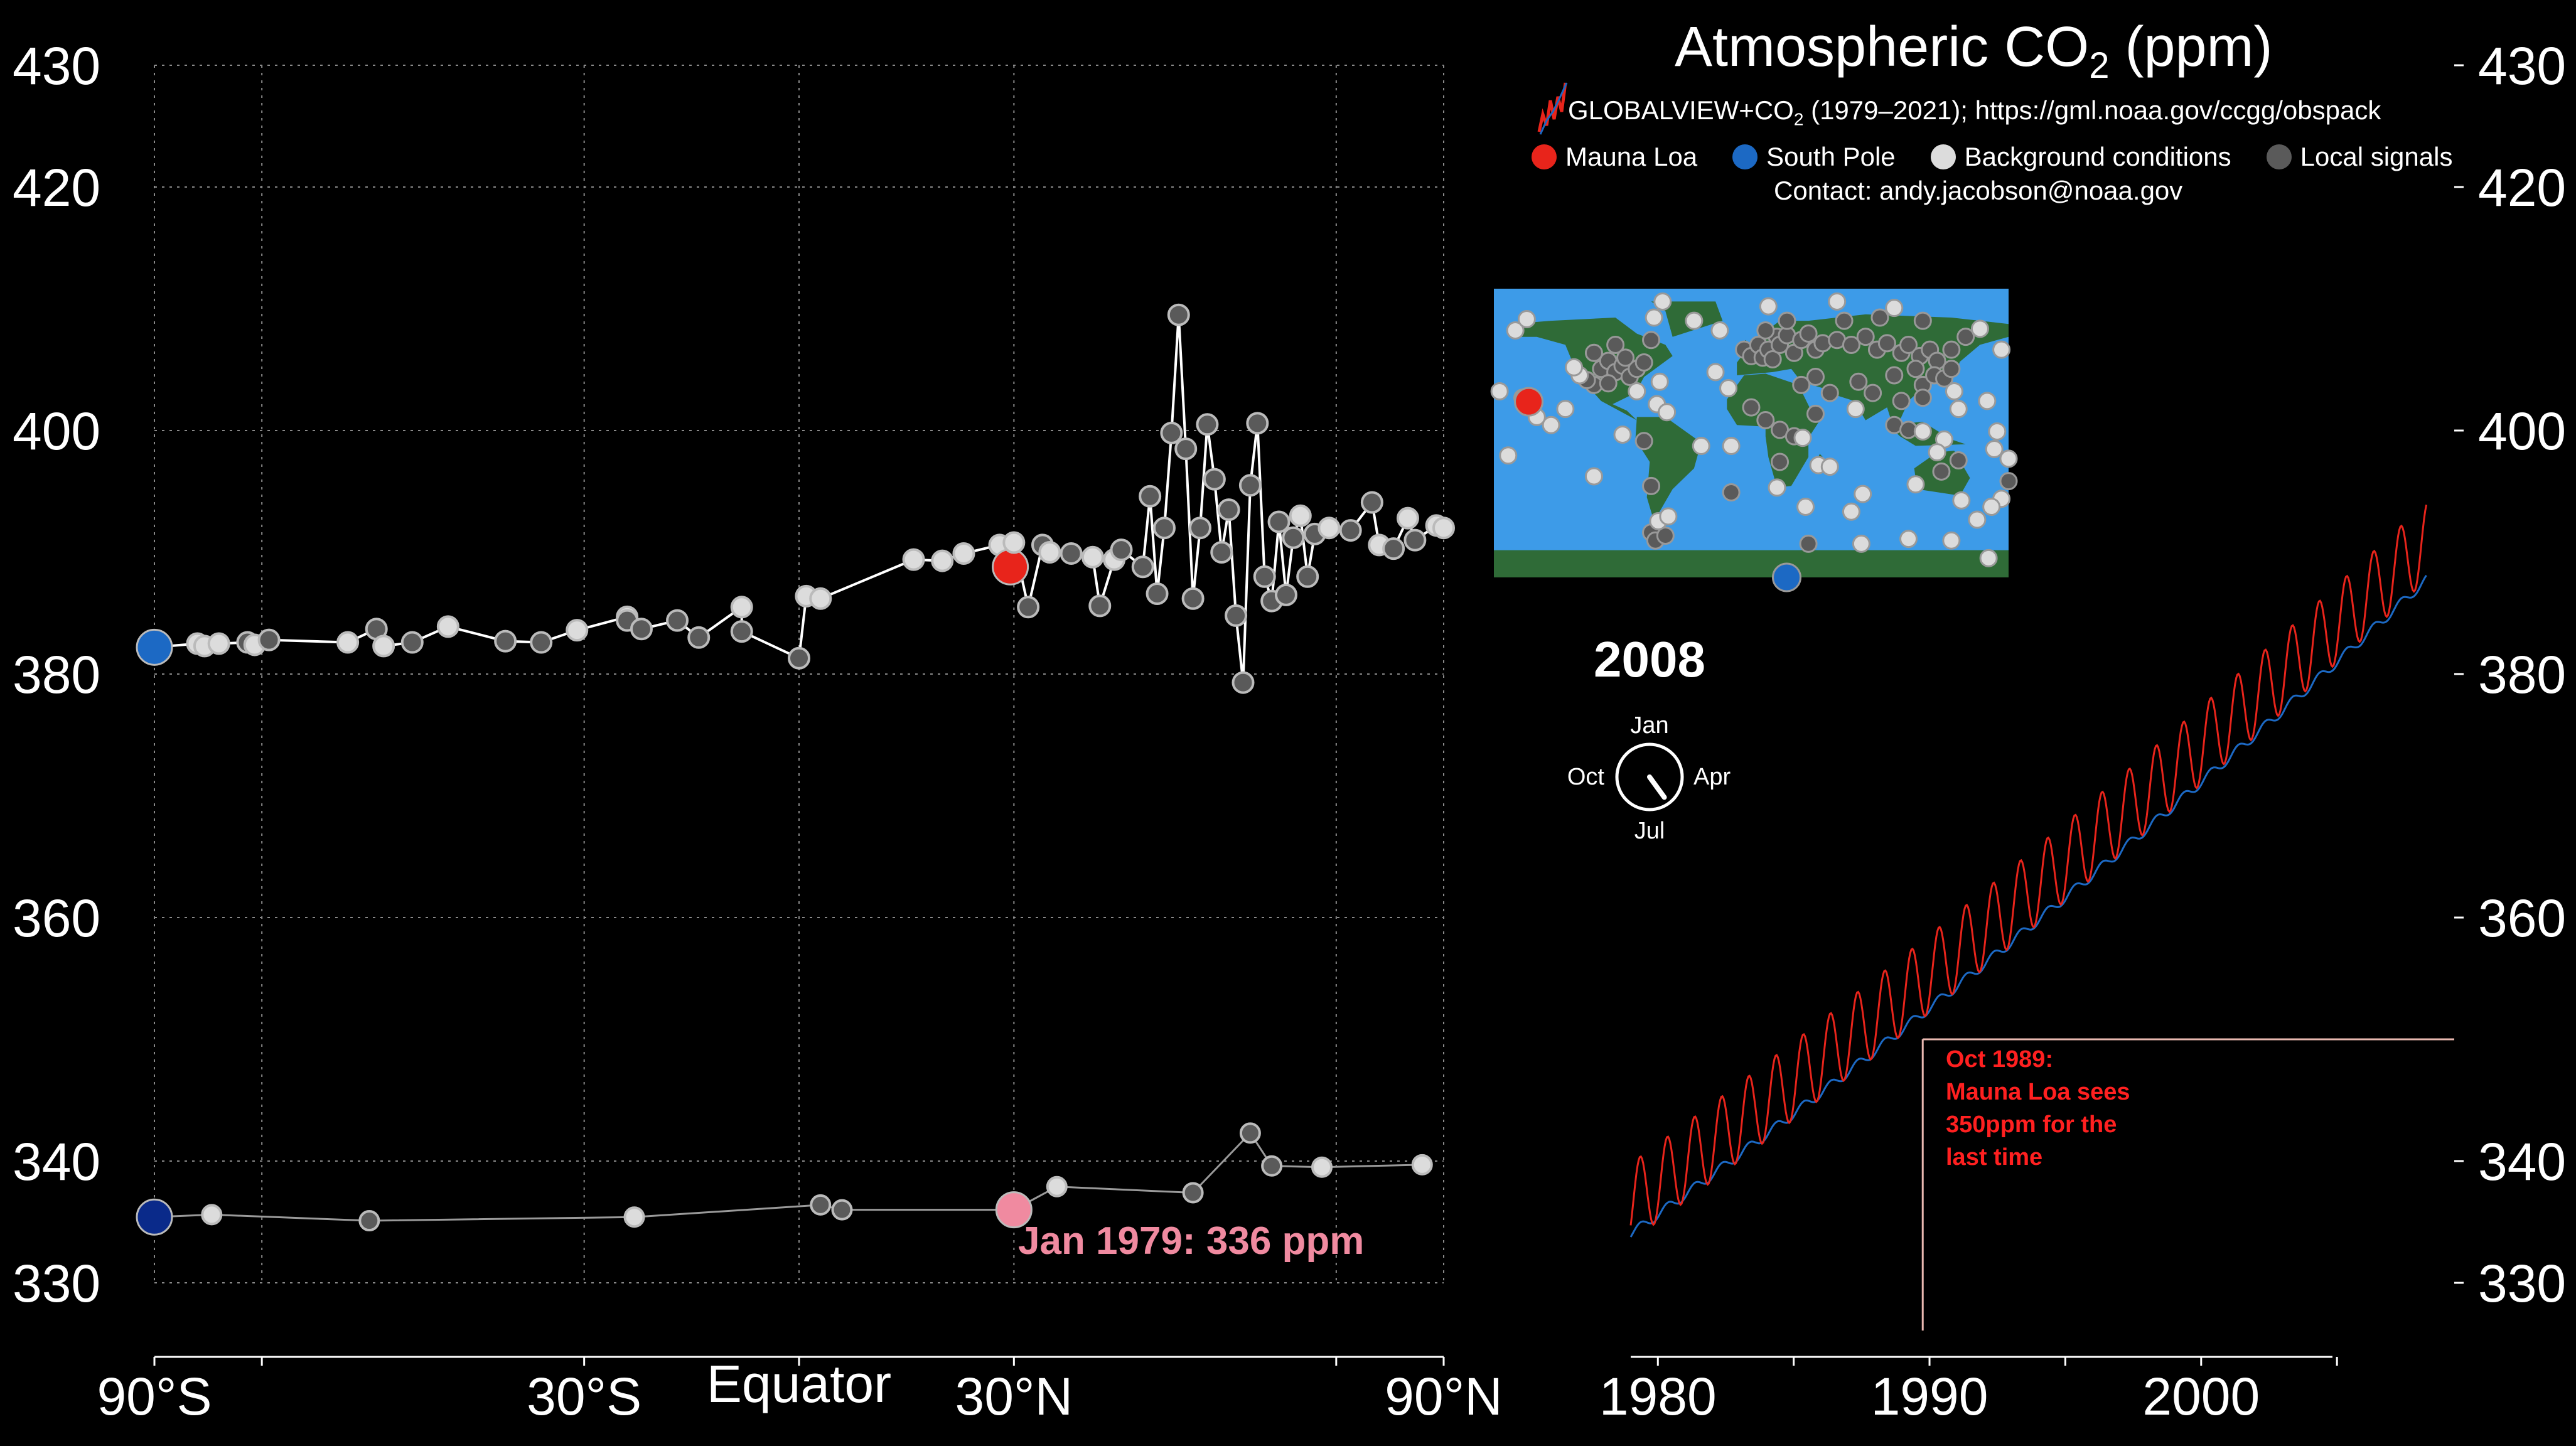  What do you see at coordinates (56, 65) in the screenshot?
I see `y-tick-label: 430` at bounding box center [56, 65].